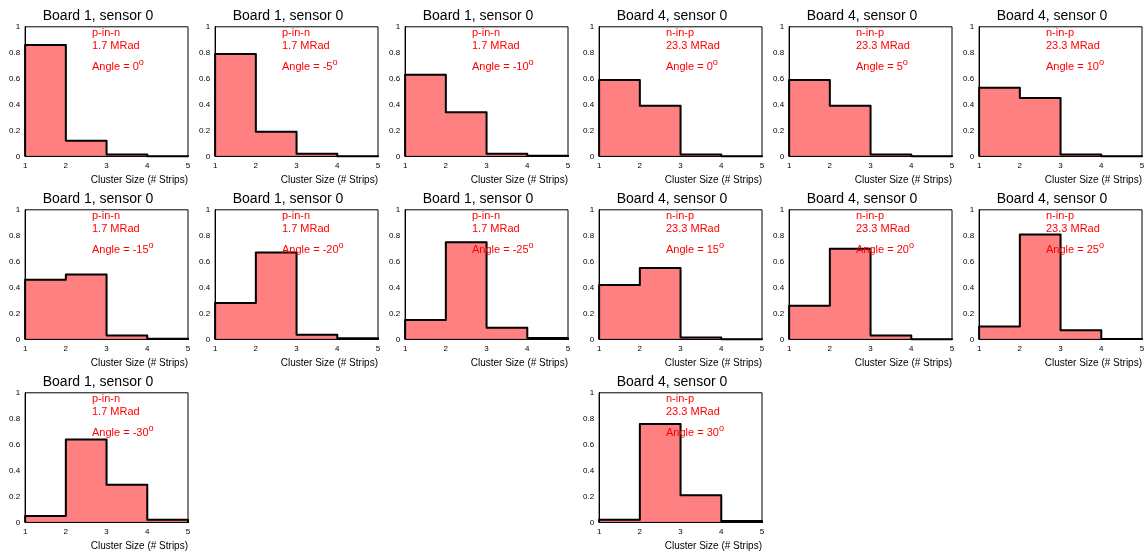 The width and height of the screenshot is (1146, 559). I want to click on annotation: Angle = -10$^{o}$, so click(503, 64).